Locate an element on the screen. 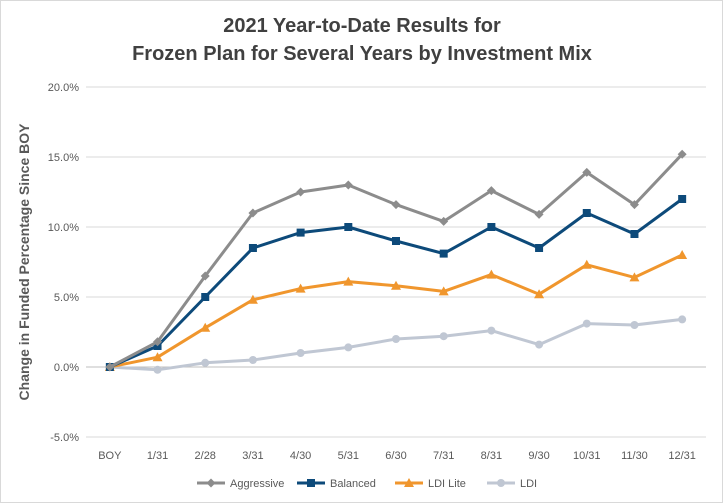 Image resolution: width=723 pixels, height=503 pixels. x-tick-label: 9/30 is located at coordinates (538, 456).